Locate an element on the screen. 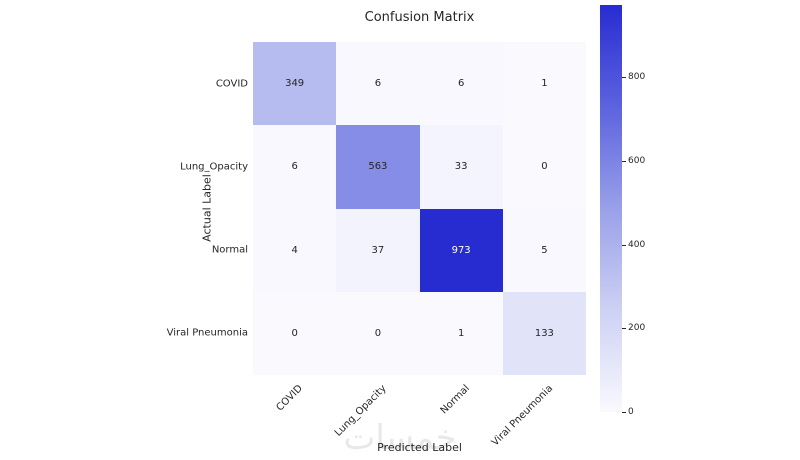  colorbar-tick-label: 200 is located at coordinates (637, 328).